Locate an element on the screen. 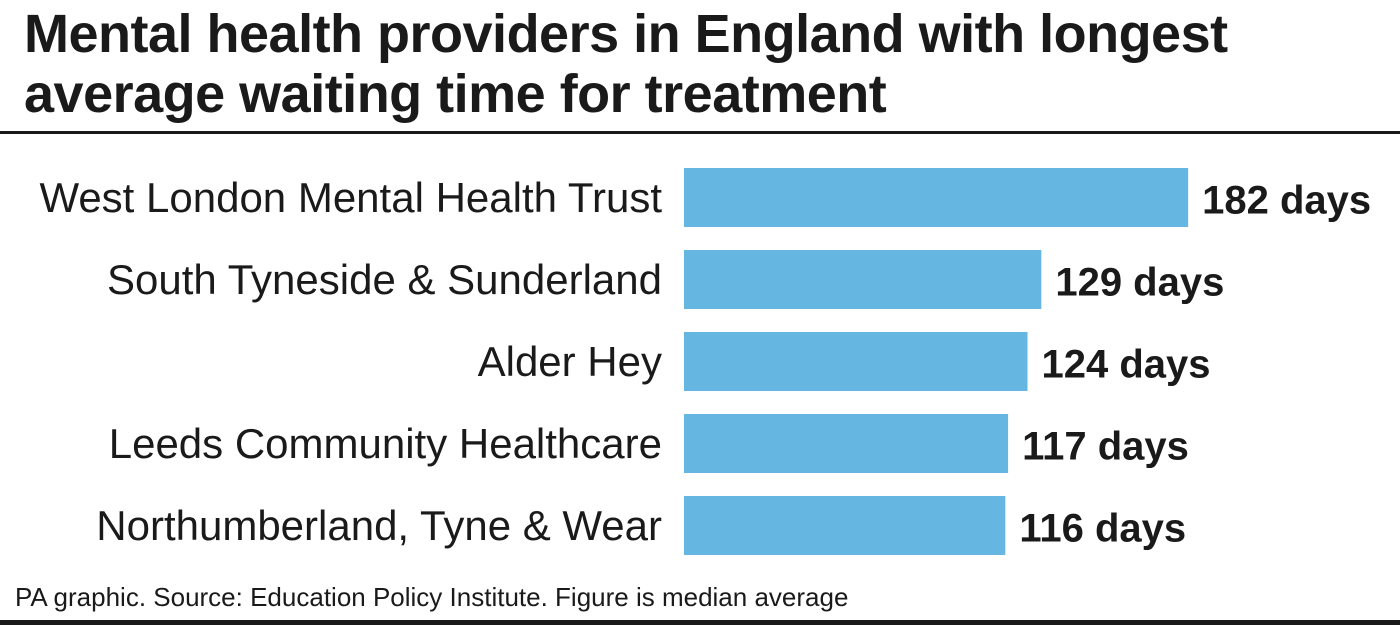 This screenshot has height=625, width=1400. category-label: Leeds Community Healthcare is located at coordinates (385, 443).